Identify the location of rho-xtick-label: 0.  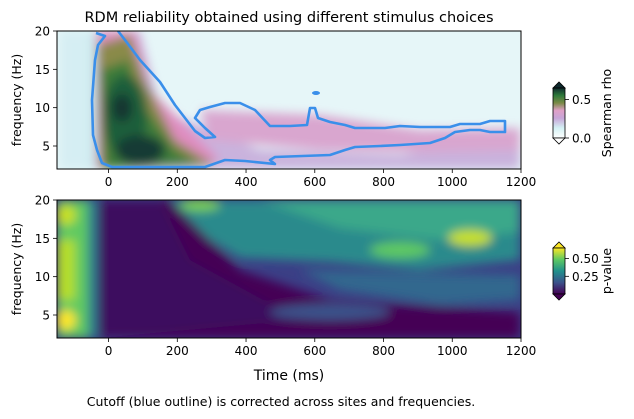
(109, 182).